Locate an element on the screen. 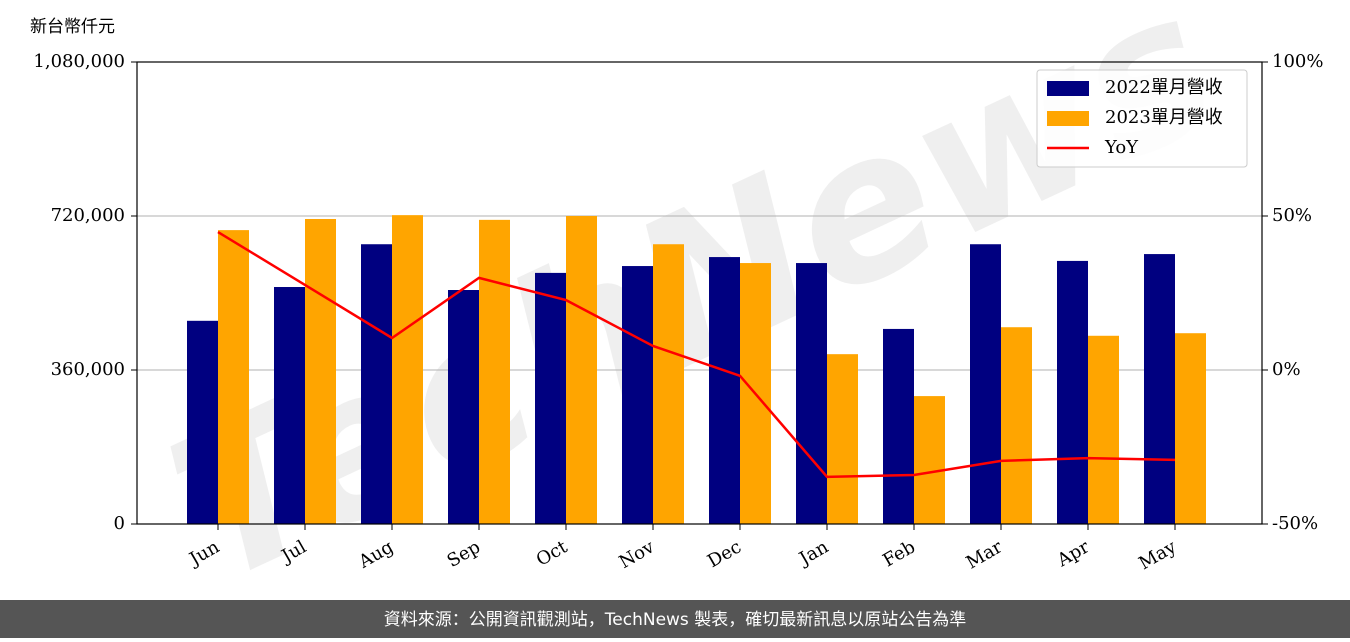  x-tick-label: Feb is located at coordinates (899, 553).